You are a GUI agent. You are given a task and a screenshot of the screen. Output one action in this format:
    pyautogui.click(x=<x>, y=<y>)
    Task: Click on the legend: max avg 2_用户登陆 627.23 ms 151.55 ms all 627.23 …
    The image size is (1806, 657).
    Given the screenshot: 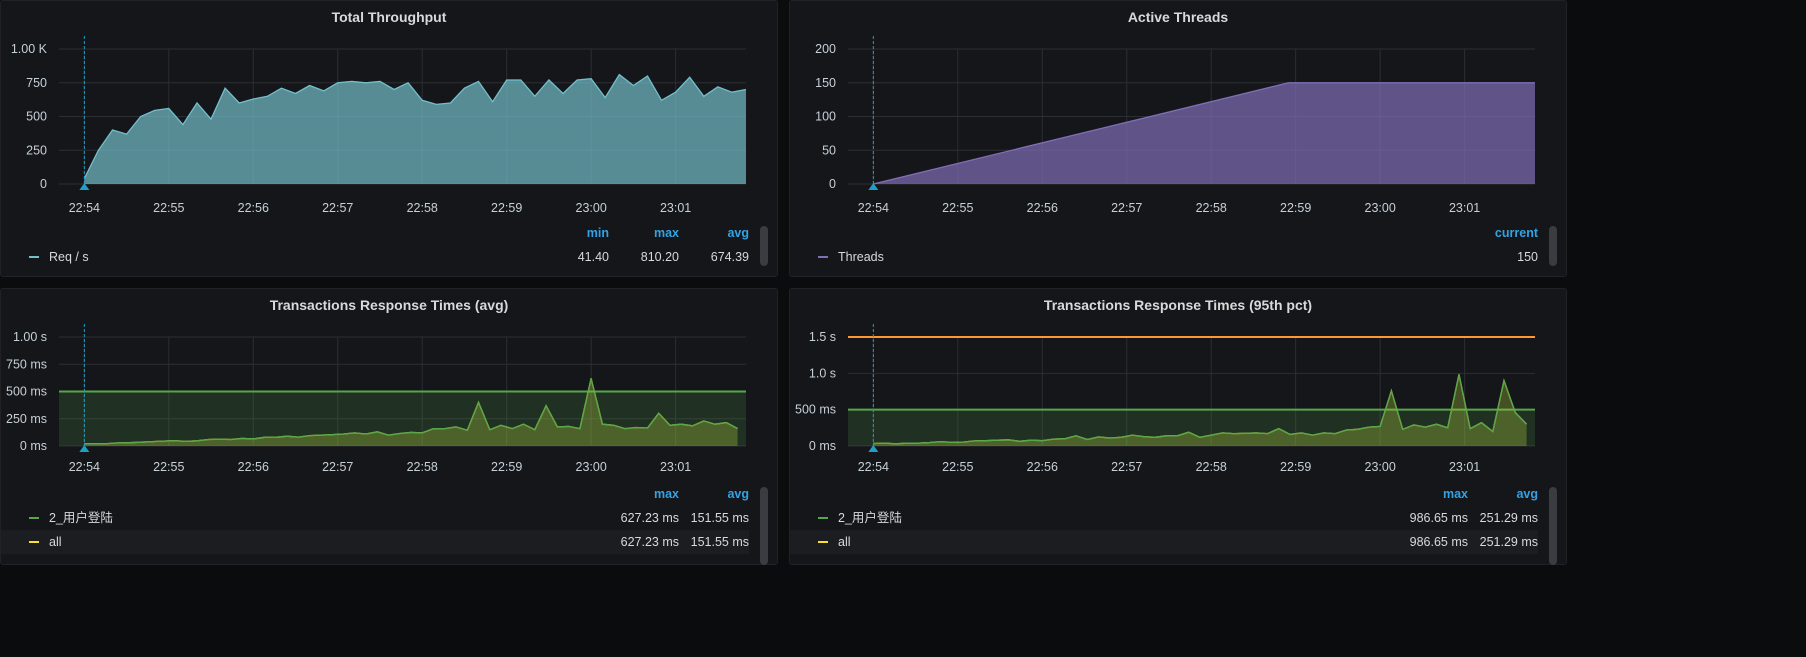 What is the action you would take?
    pyautogui.click(x=375, y=518)
    